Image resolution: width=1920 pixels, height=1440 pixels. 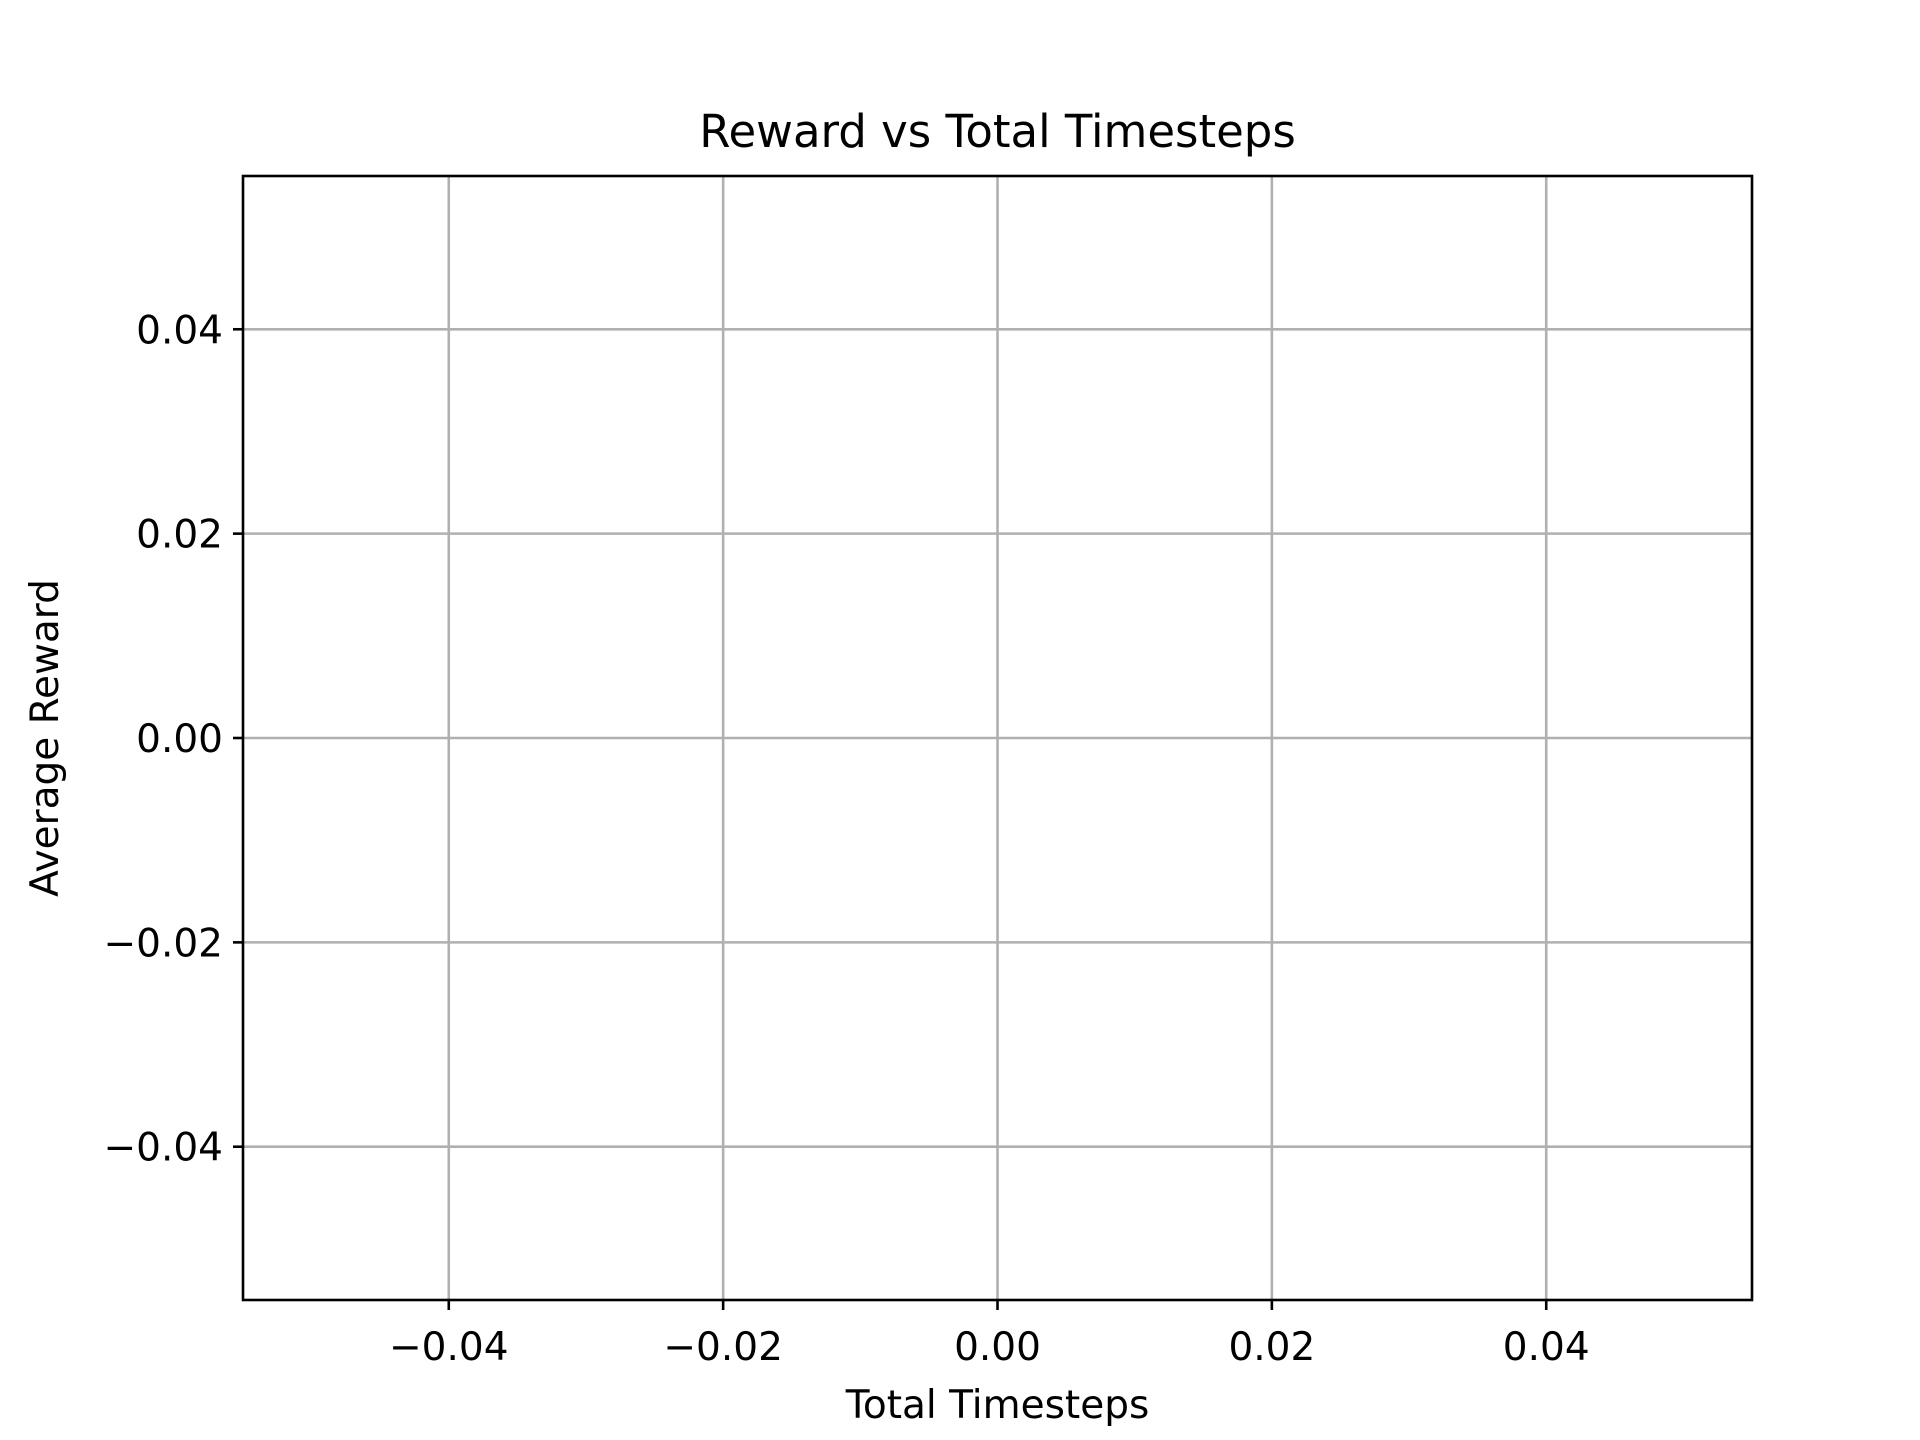 What do you see at coordinates (723, 1347) in the screenshot?
I see `x-tick-label: −0.02` at bounding box center [723, 1347].